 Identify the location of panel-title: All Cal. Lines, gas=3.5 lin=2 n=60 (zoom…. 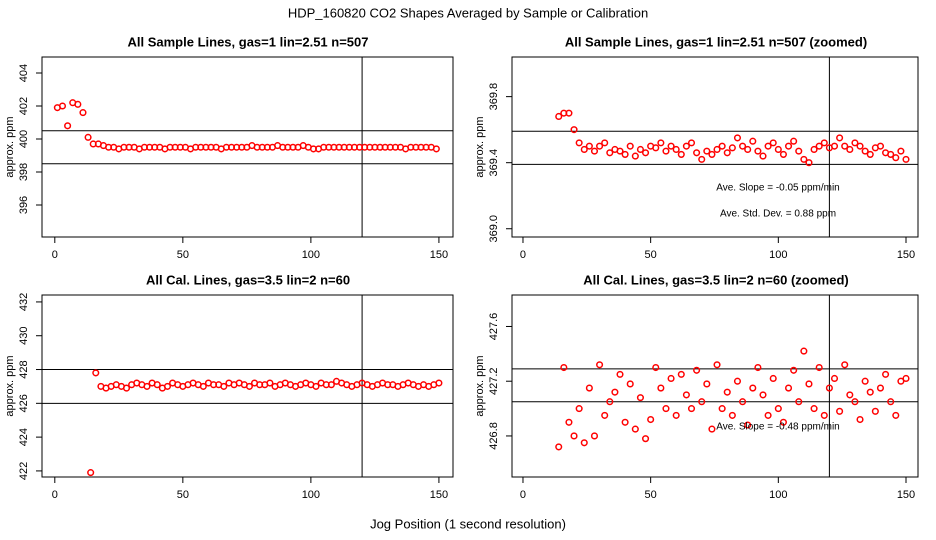
(716, 279).